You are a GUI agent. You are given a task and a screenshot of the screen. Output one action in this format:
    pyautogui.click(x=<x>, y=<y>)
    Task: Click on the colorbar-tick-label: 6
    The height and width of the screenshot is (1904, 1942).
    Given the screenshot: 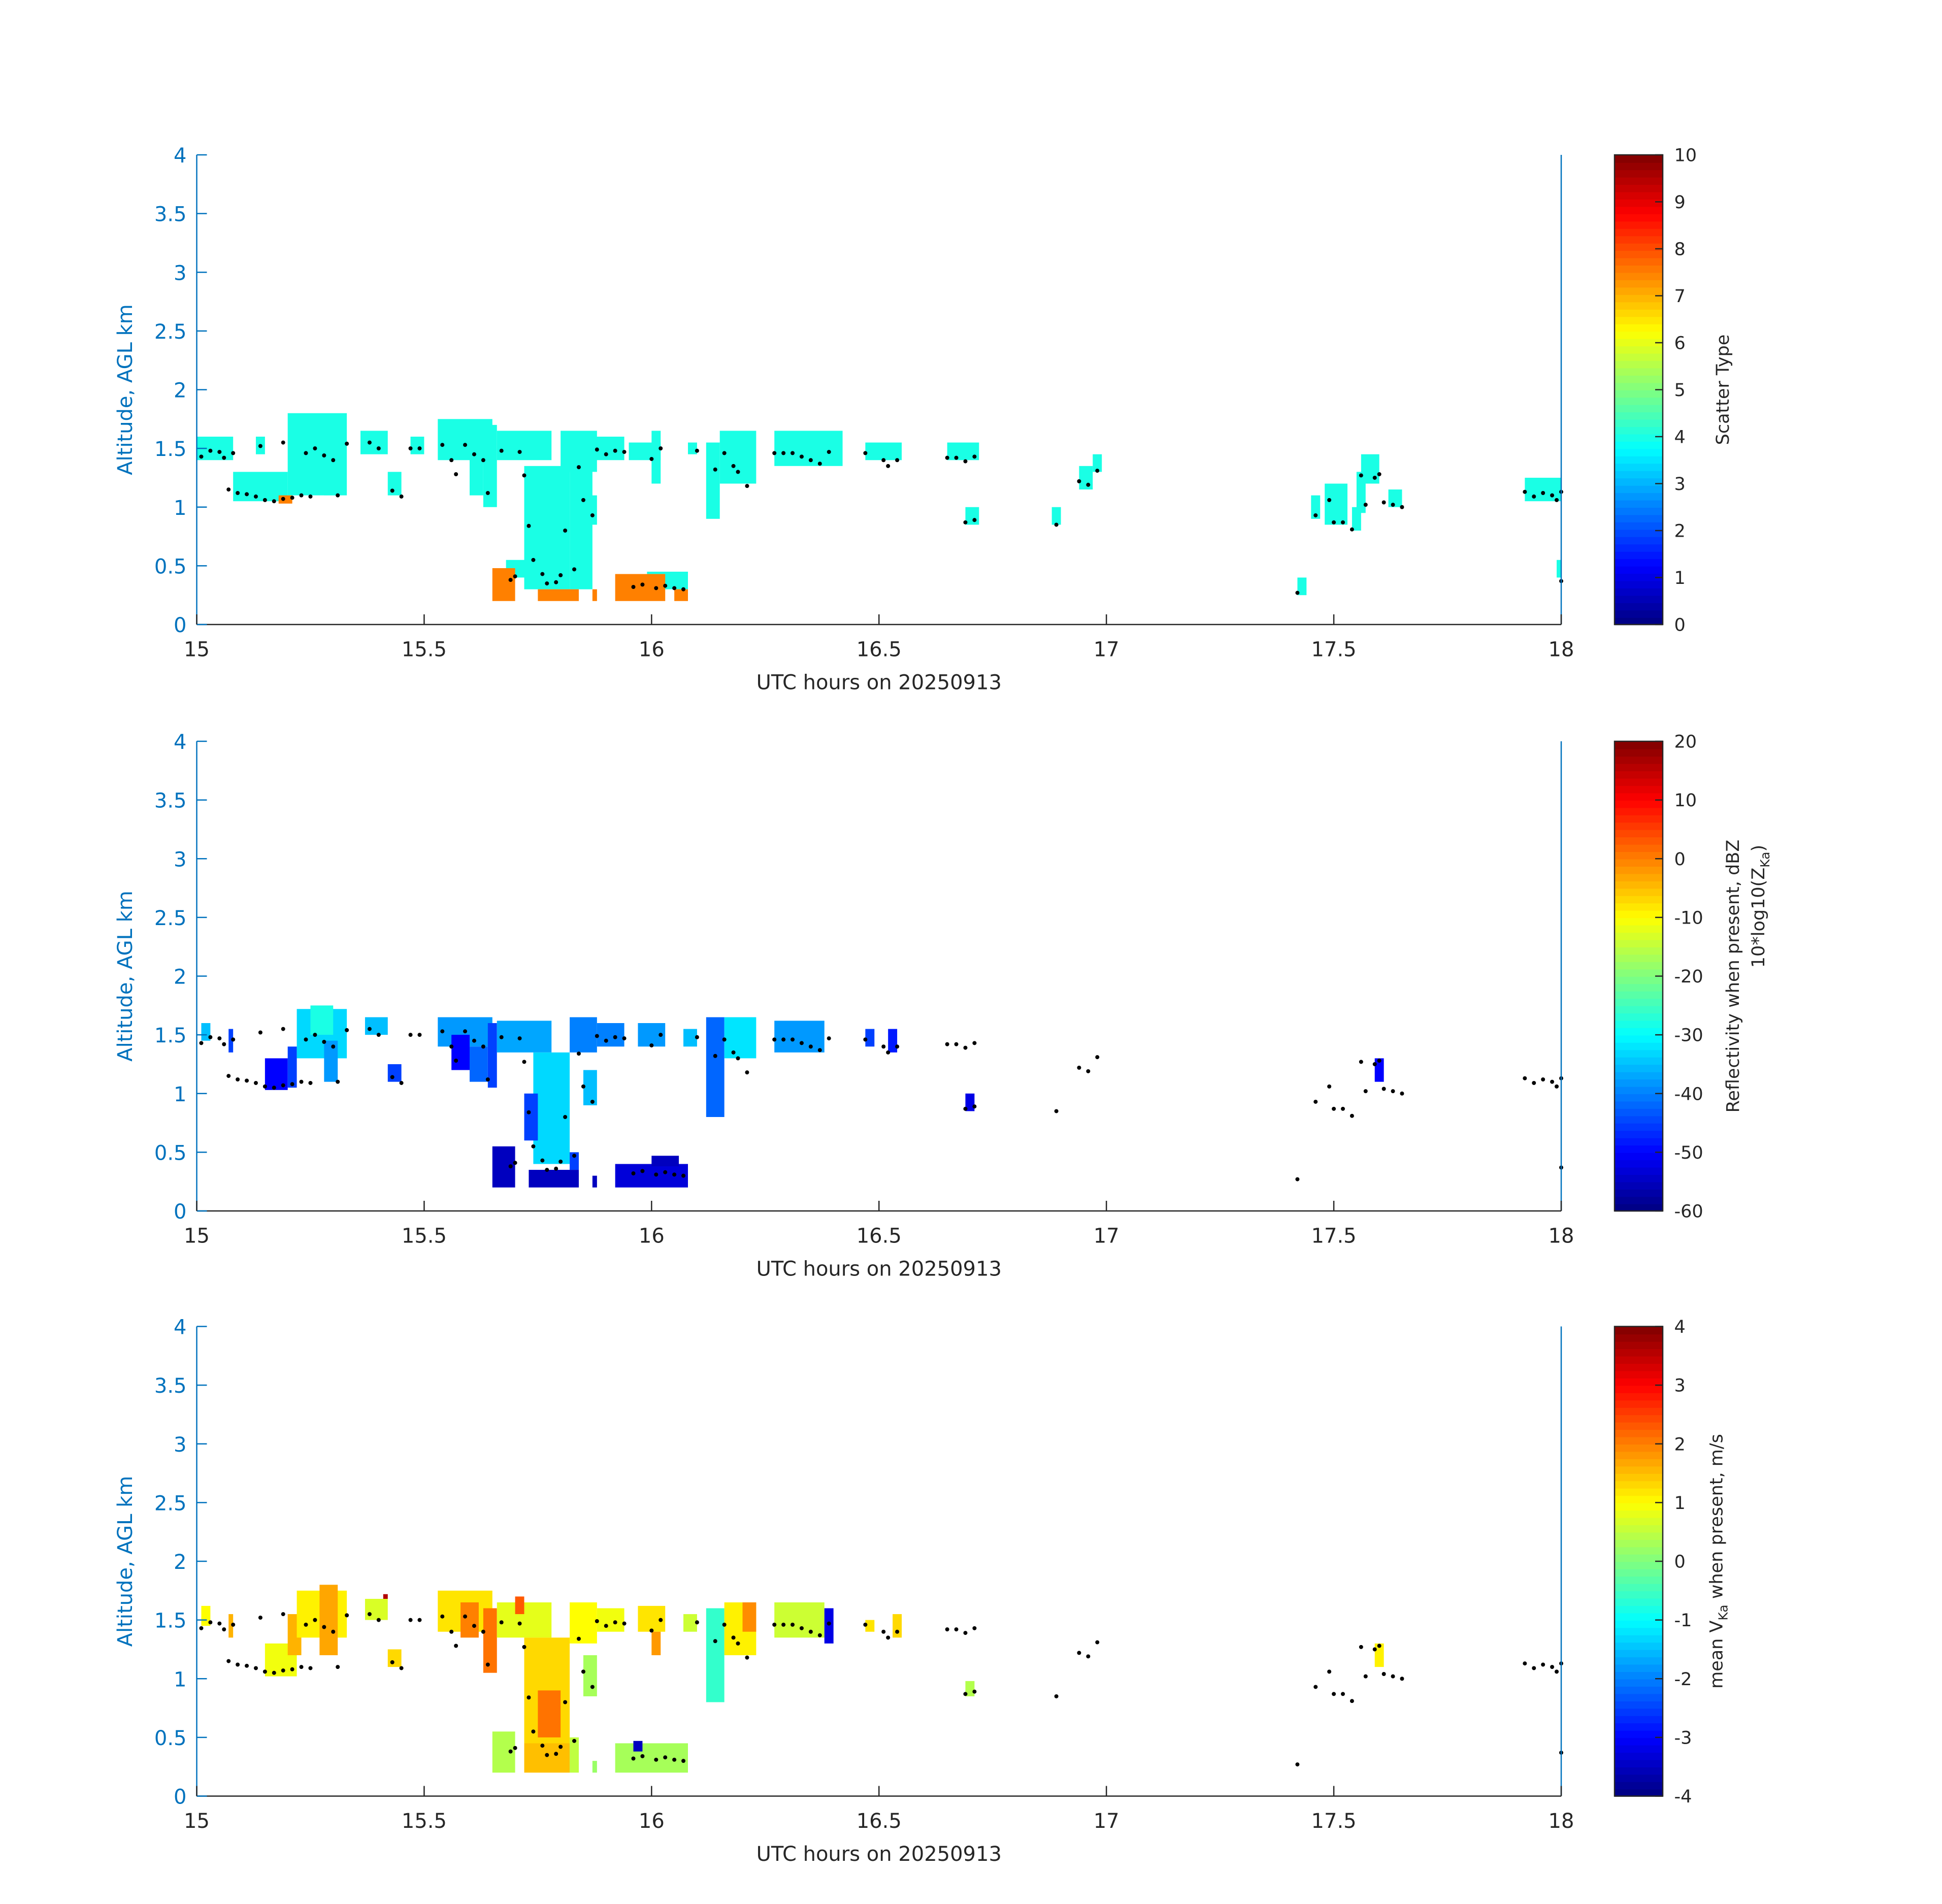 What is the action you would take?
    pyautogui.click(x=1680, y=344)
    